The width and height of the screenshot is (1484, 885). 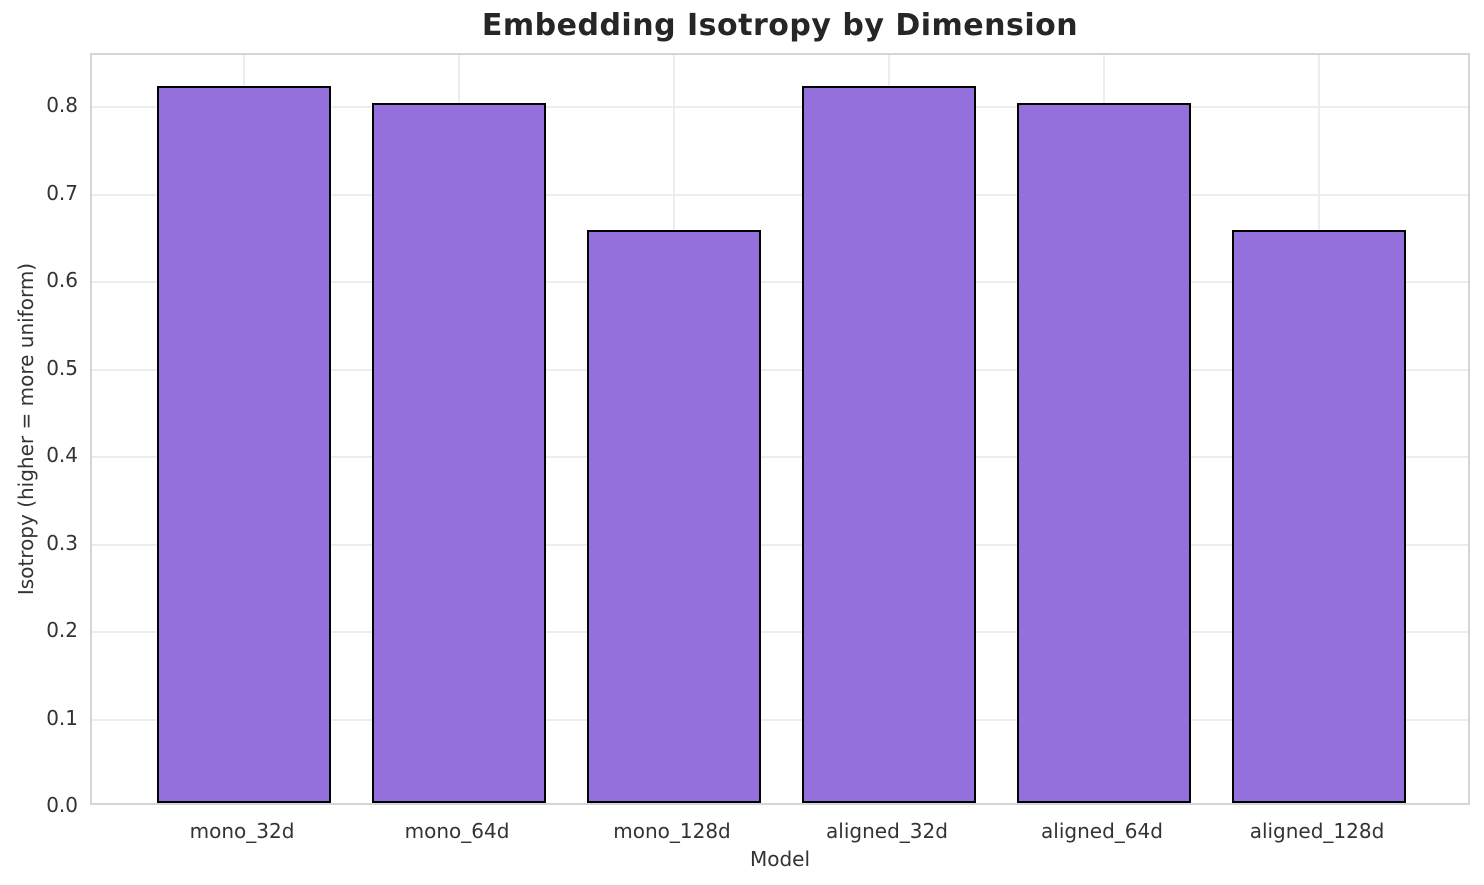 What do you see at coordinates (1317, 831) in the screenshot?
I see `xtick-label: aligned_128d` at bounding box center [1317, 831].